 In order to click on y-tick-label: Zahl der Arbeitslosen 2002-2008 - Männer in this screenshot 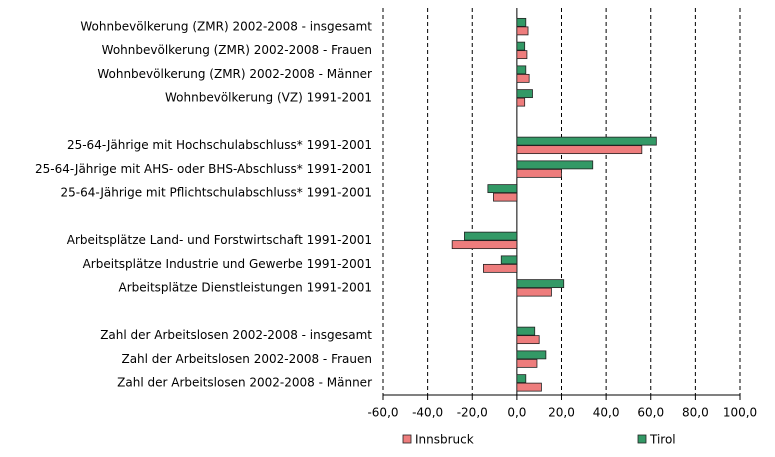, I will do `click(244, 383)`.